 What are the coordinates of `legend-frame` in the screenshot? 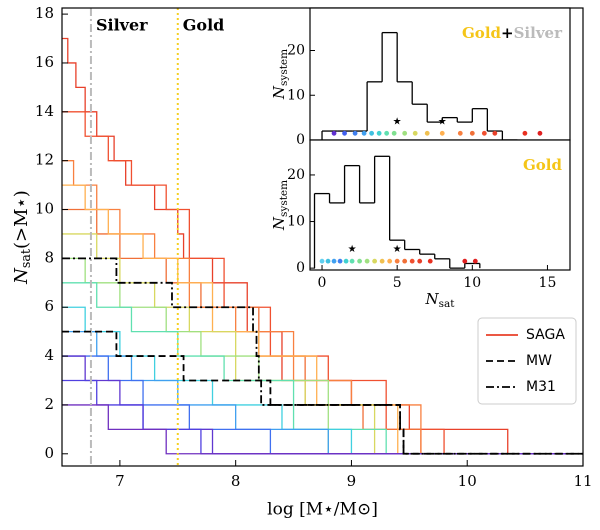 It's located at (527, 361).